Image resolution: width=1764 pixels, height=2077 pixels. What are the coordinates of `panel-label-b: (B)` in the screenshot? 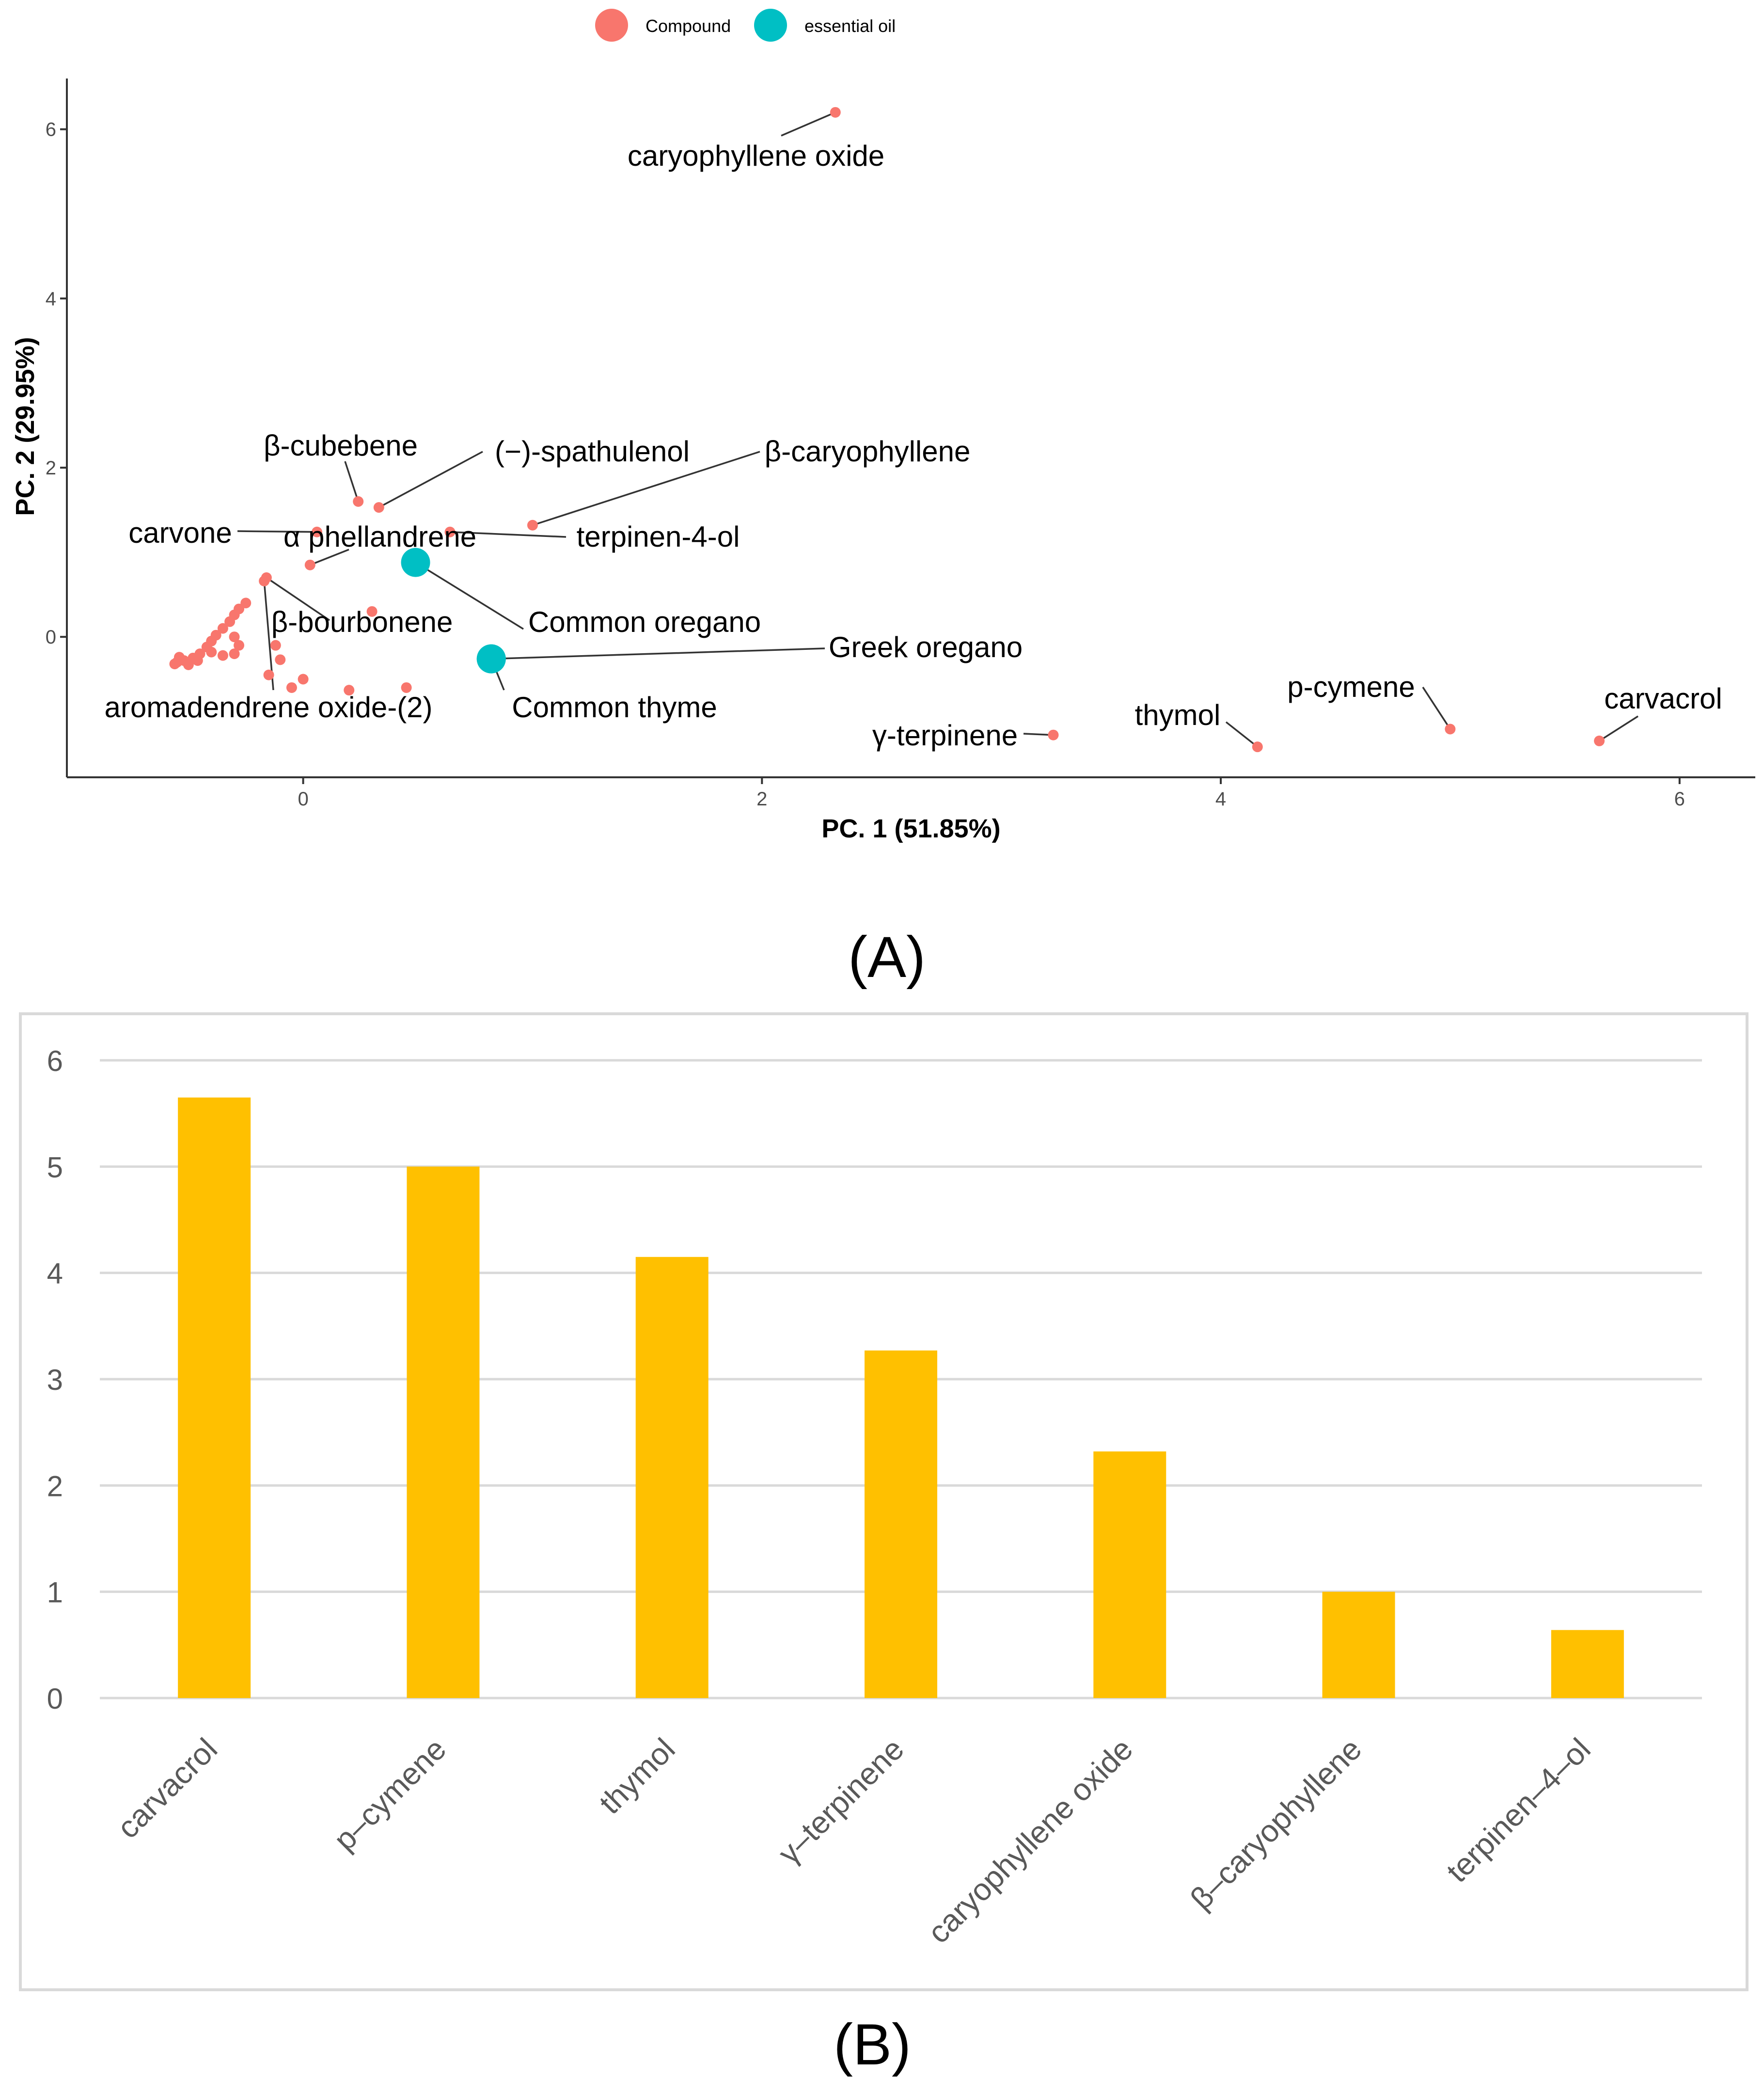 It's located at (873, 2044).